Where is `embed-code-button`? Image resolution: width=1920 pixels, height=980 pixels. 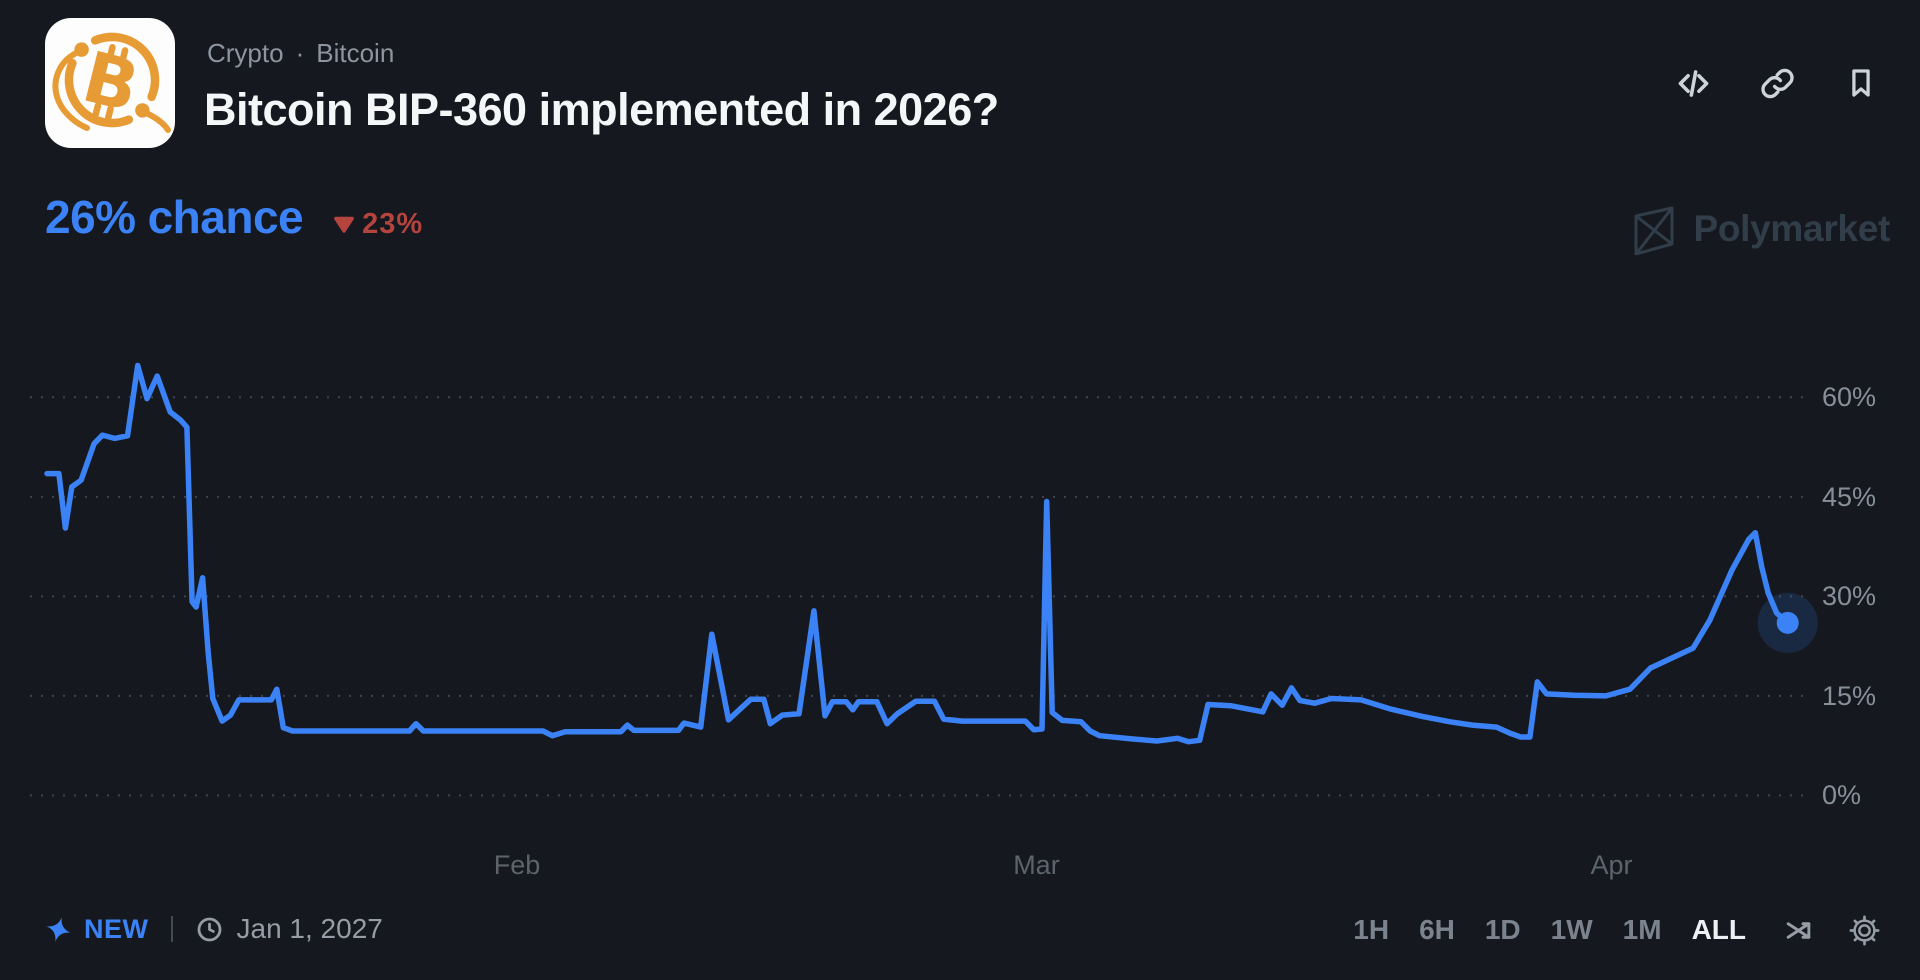
embed-code-button is located at coordinates (1693, 83).